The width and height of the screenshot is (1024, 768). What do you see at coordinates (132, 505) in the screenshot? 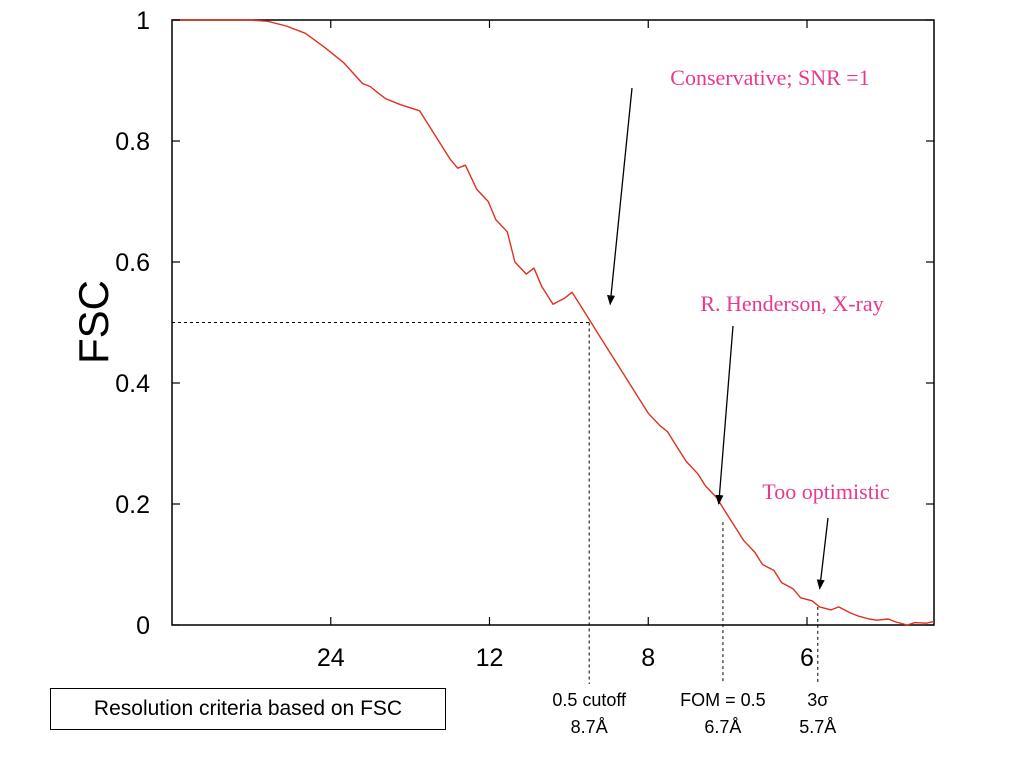
I see `y-tick-label: 0.2` at bounding box center [132, 505].